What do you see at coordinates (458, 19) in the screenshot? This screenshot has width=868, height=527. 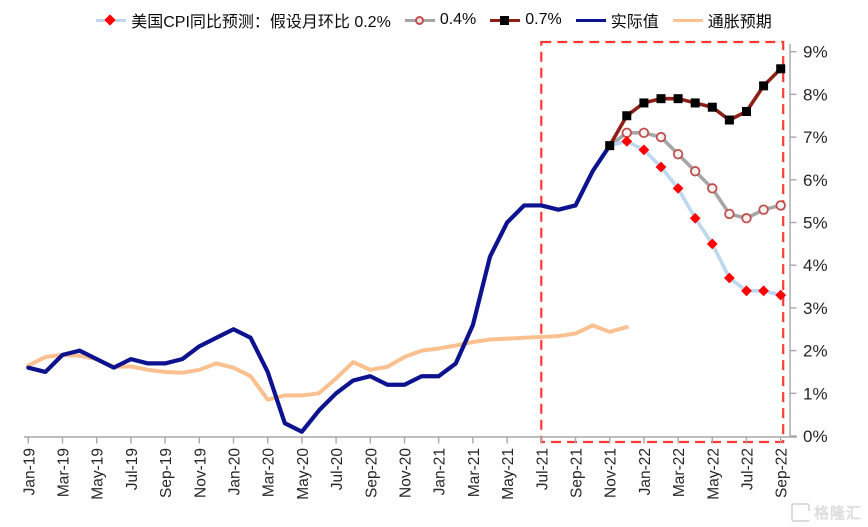 I see `legend-label: 0.4%` at bounding box center [458, 19].